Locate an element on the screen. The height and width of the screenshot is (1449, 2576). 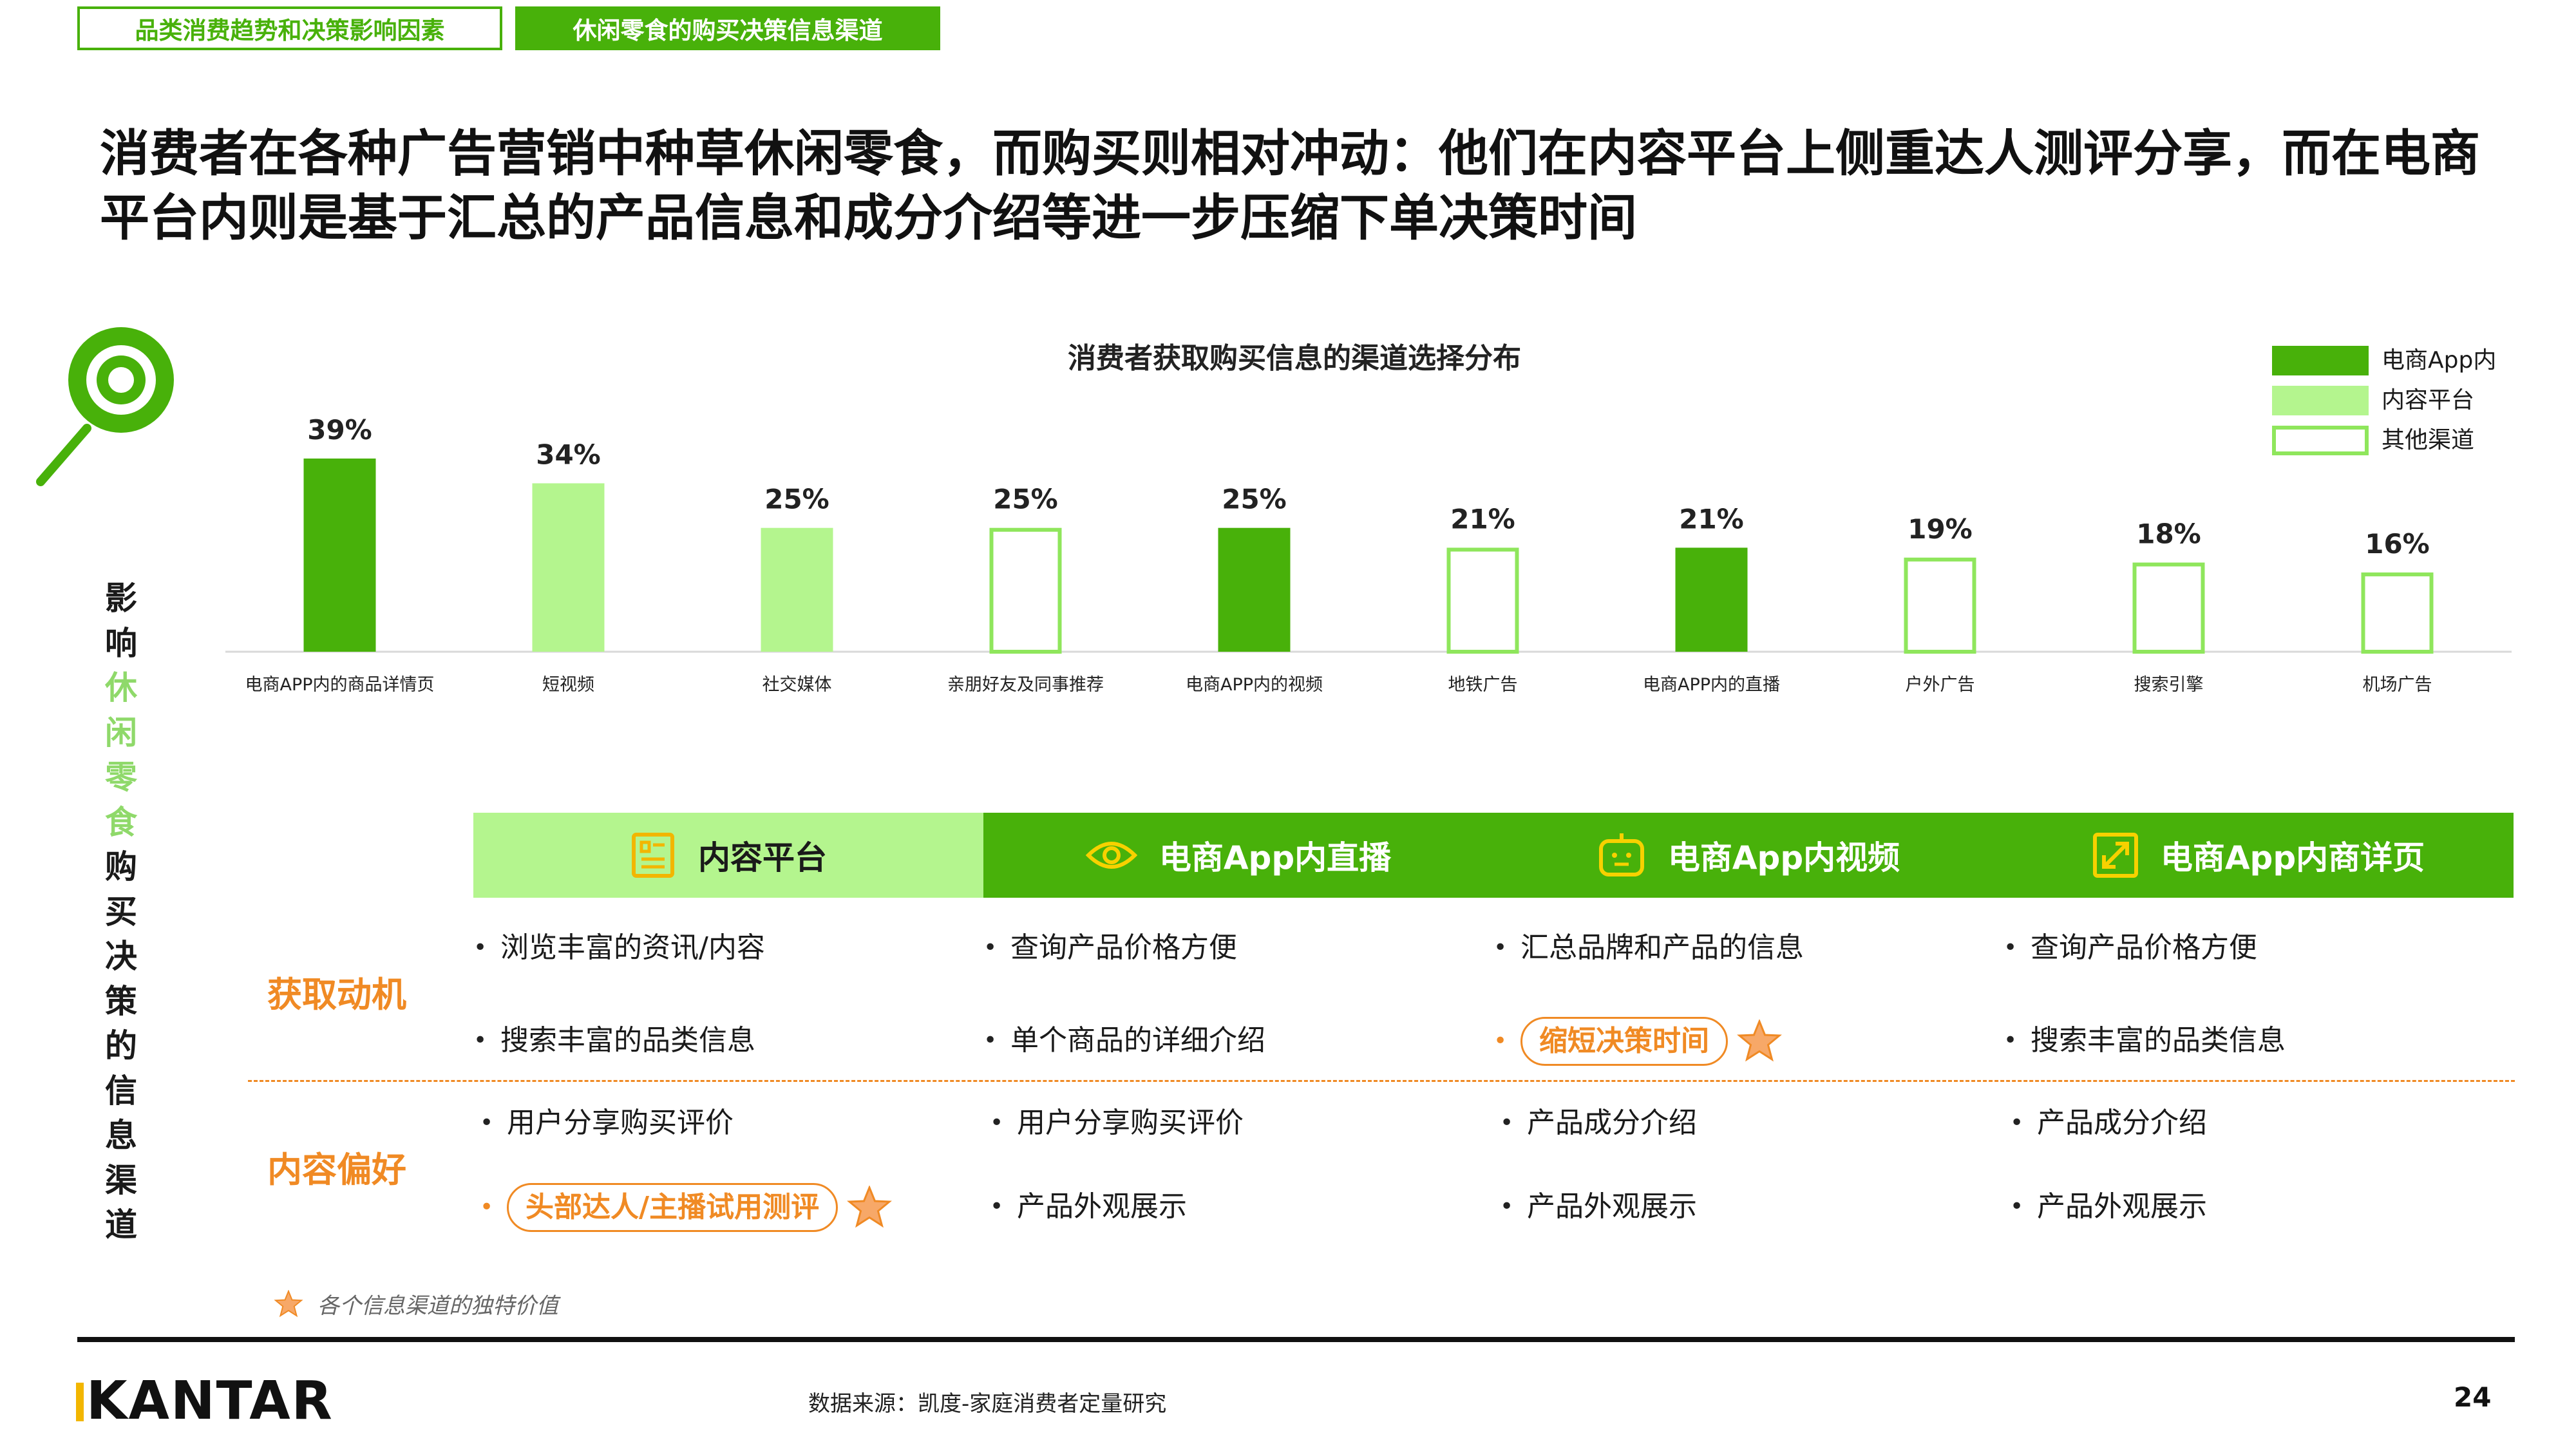
motivation-item: • 浏览丰富的资讯/内容 is located at coordinates (619, 947).